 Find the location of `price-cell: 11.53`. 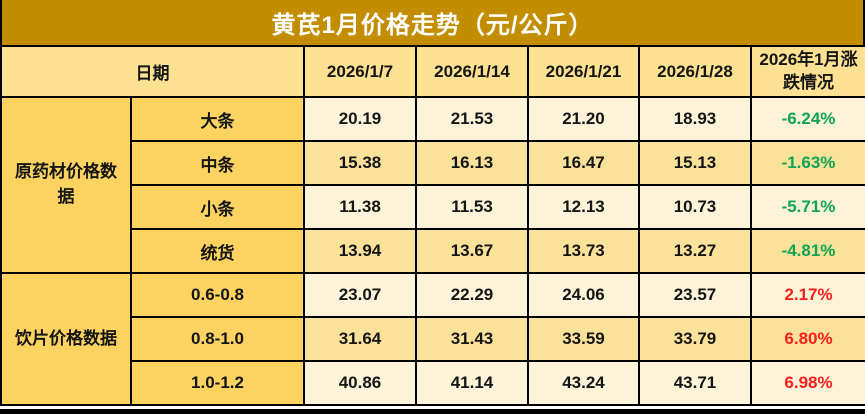

price-cell: 11.53 is located at coordinates (472, 207).